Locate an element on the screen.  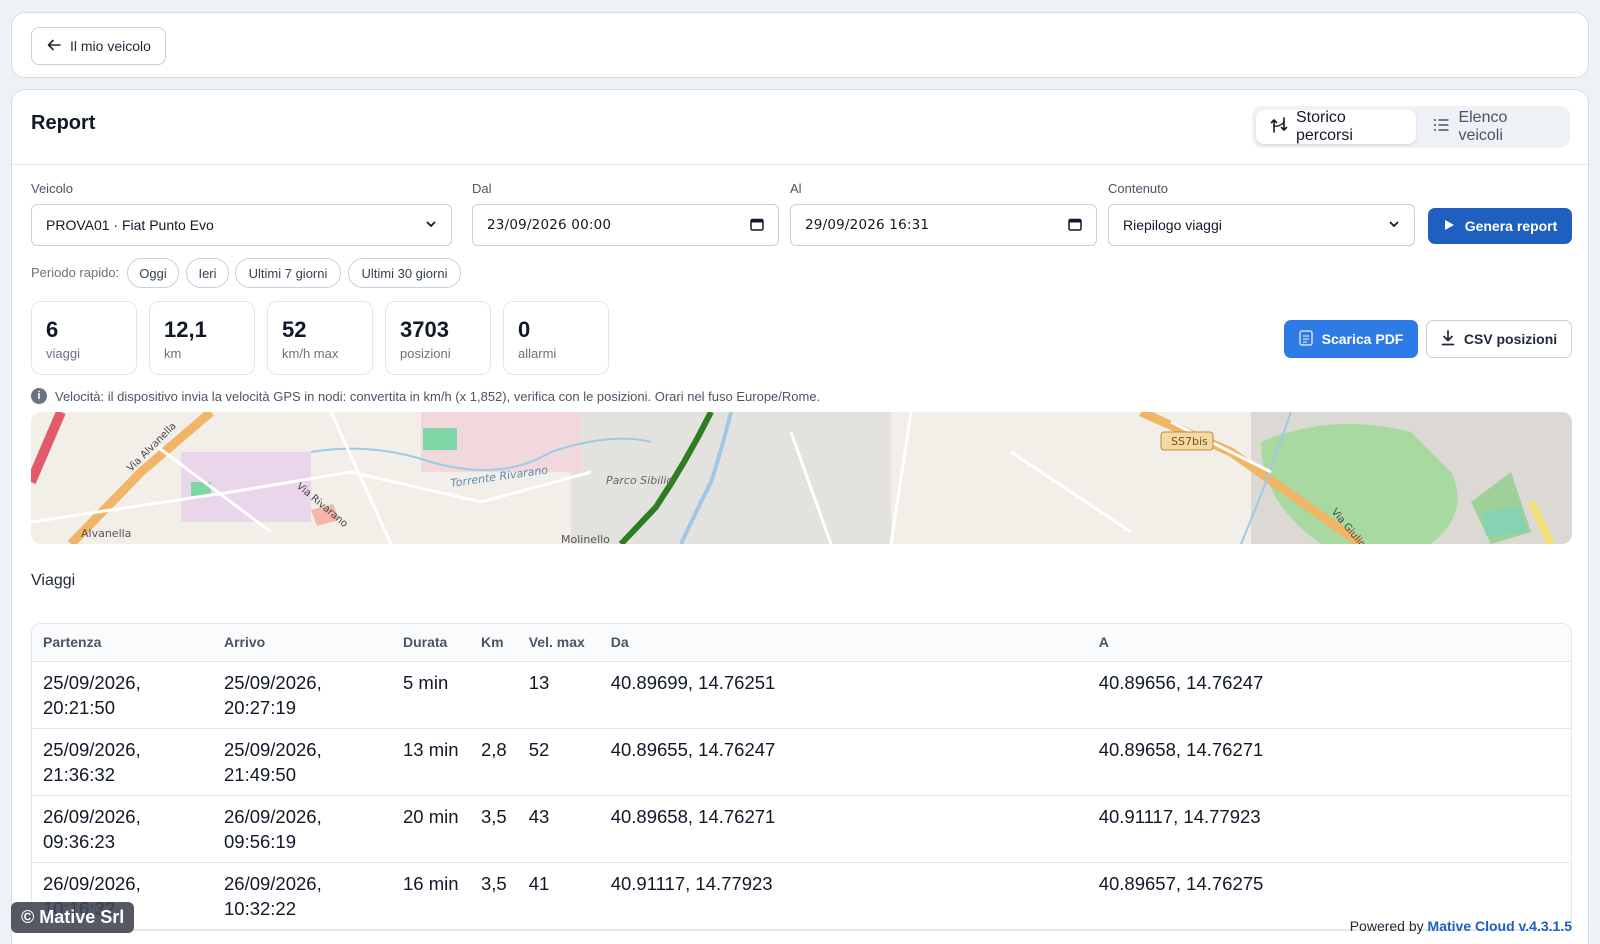
column-header: A is located at coordinates (1329, 643).